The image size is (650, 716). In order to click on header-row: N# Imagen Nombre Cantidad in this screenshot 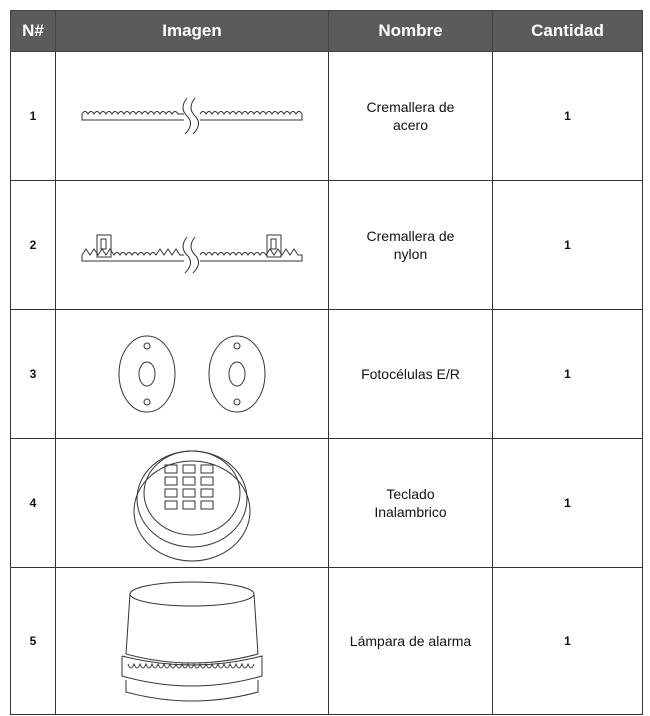, I will do `click(326, 31)`.